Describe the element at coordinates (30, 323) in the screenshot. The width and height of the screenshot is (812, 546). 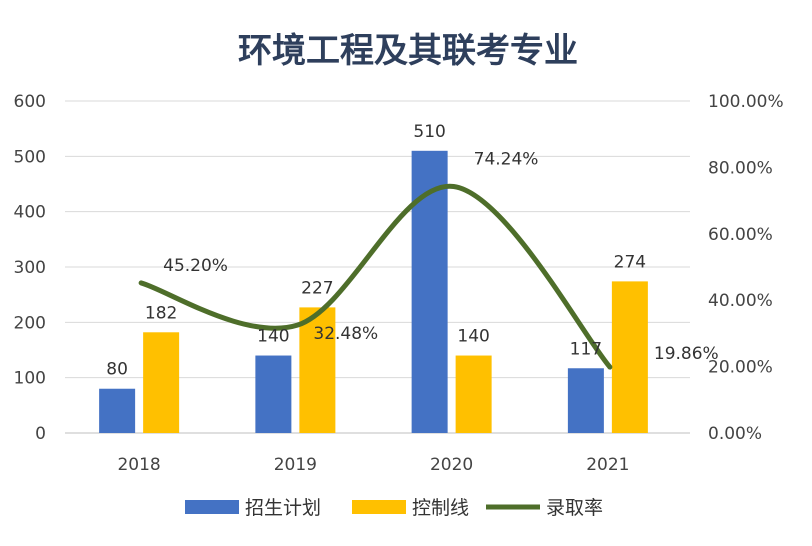
I see `y-tick-label: 200` at that location.